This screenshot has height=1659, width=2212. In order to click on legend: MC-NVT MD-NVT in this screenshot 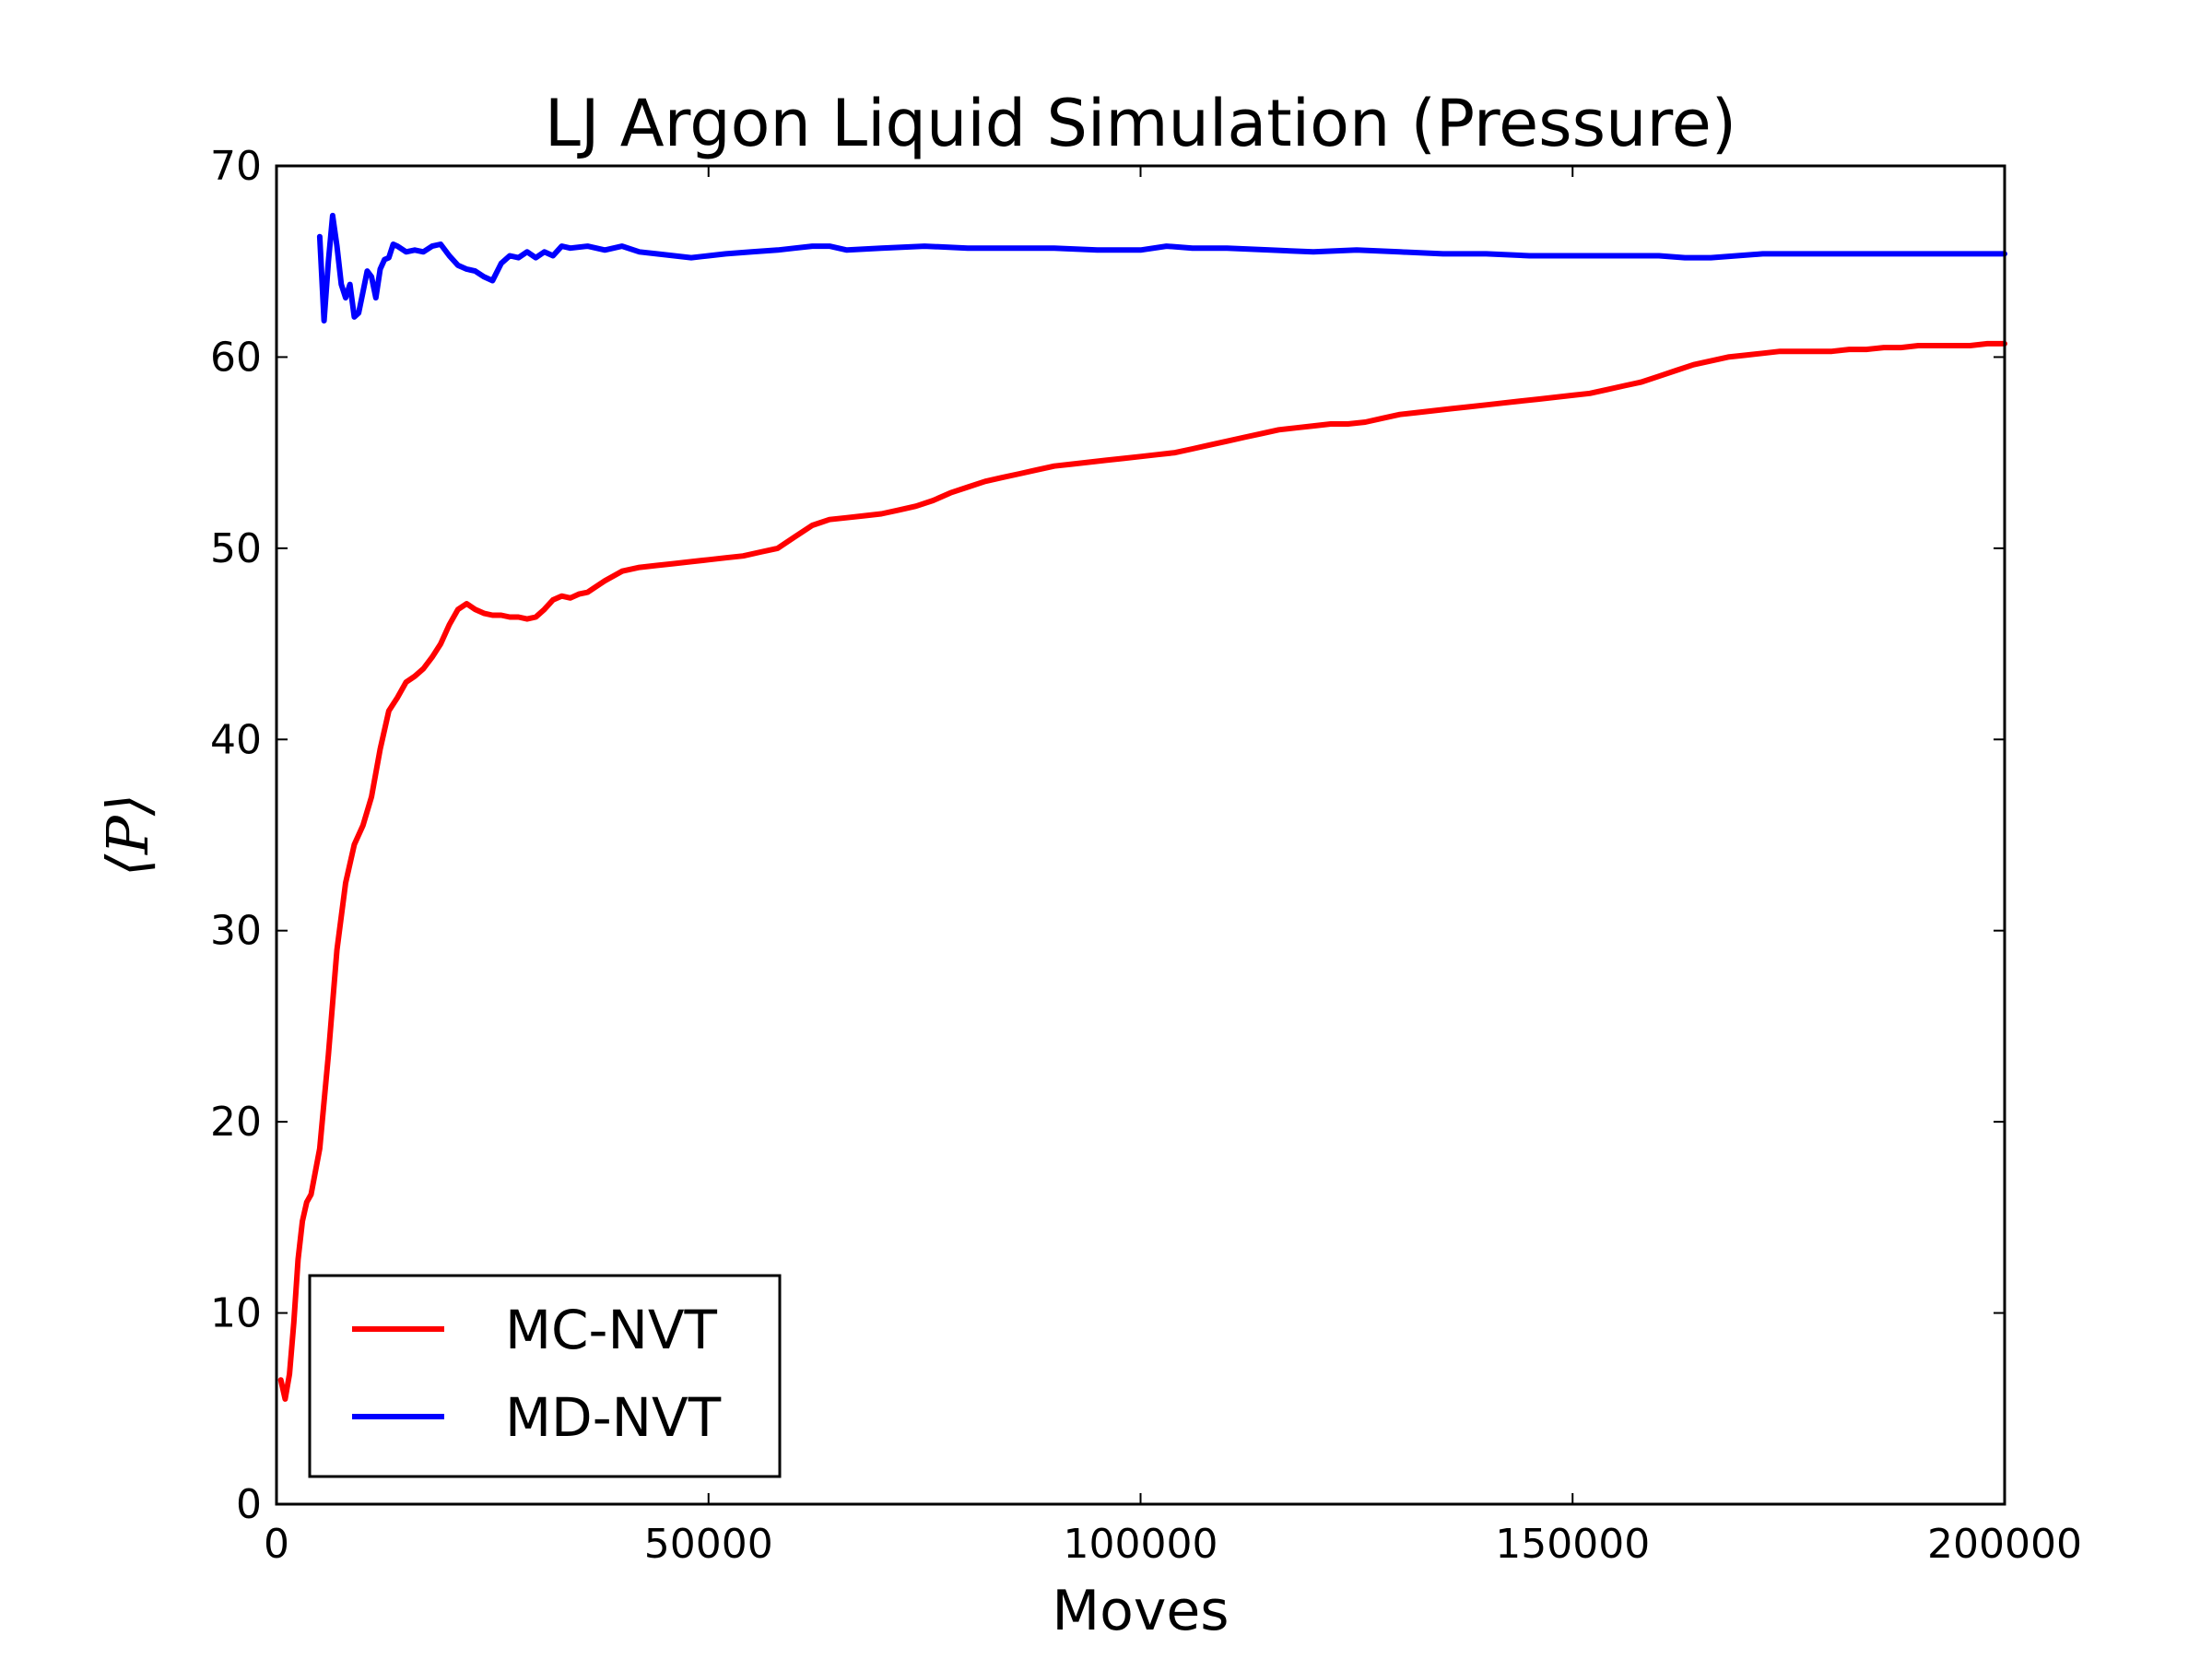, I will do `click(545, 1376)`.